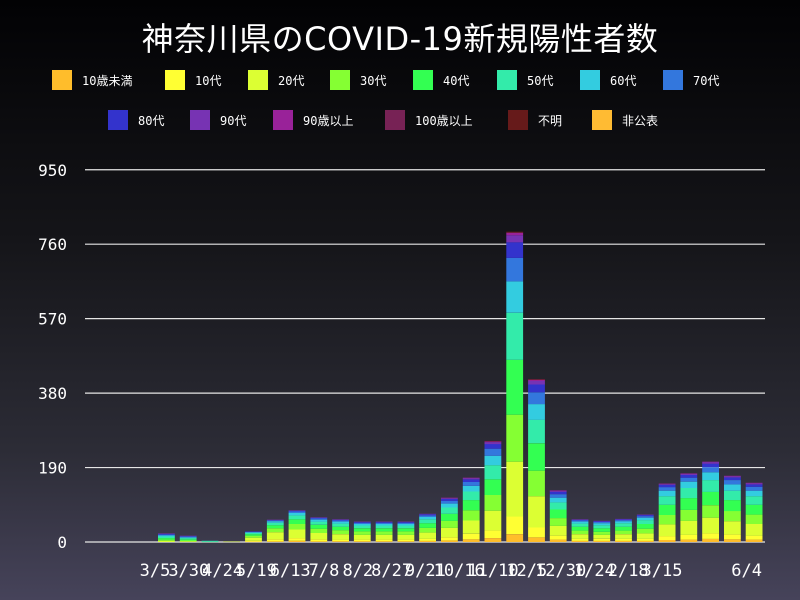  I want to click on bar-segment-2021-04b-s1, so click(689, 537).